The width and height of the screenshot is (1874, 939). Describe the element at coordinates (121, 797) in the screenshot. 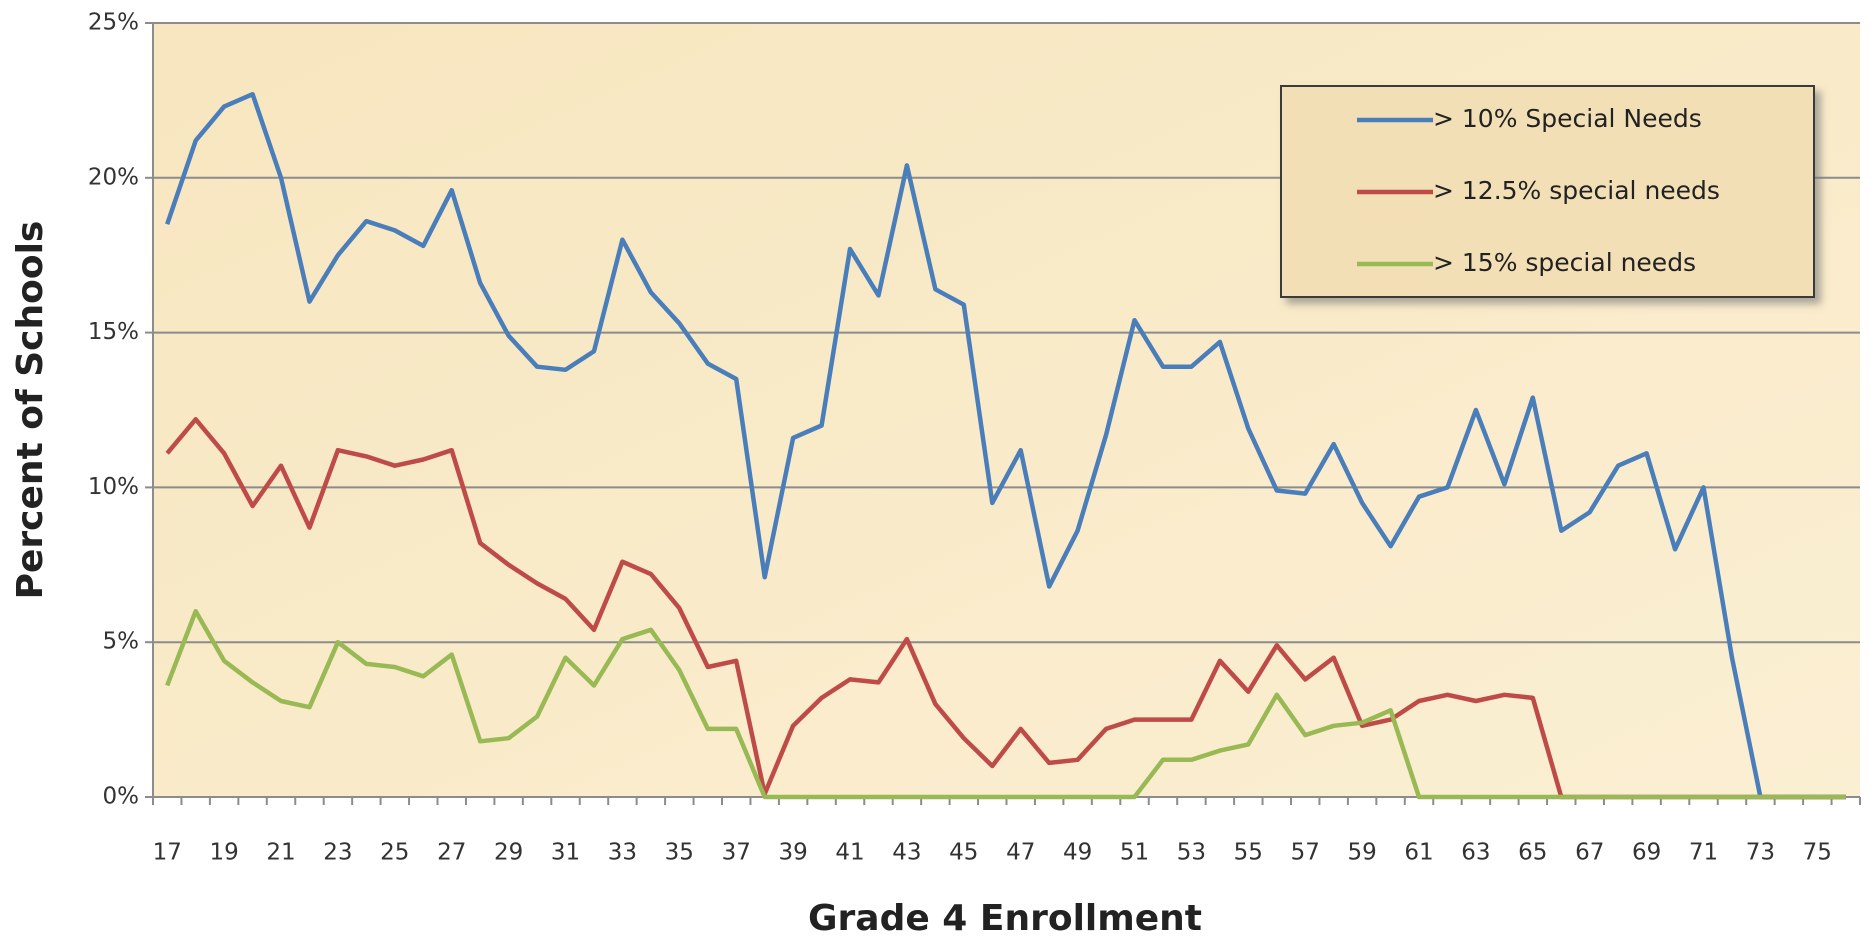

I see `y-tick-label: 0%` at that location.